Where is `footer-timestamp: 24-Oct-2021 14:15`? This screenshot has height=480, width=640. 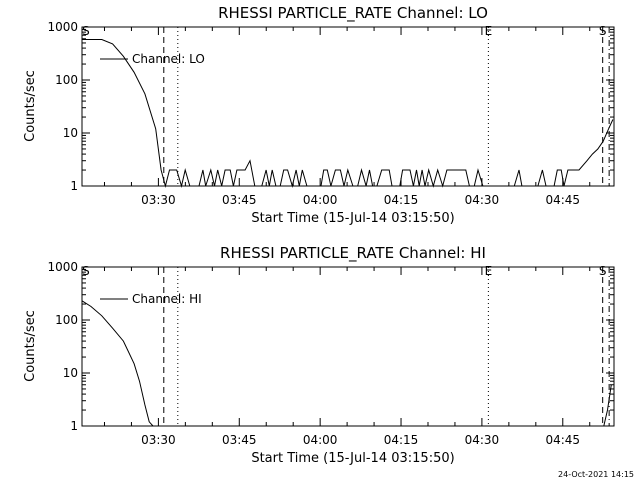 footer-timestamp: 24-Oct-2021 14:15 is located at coordinates (596, 474).